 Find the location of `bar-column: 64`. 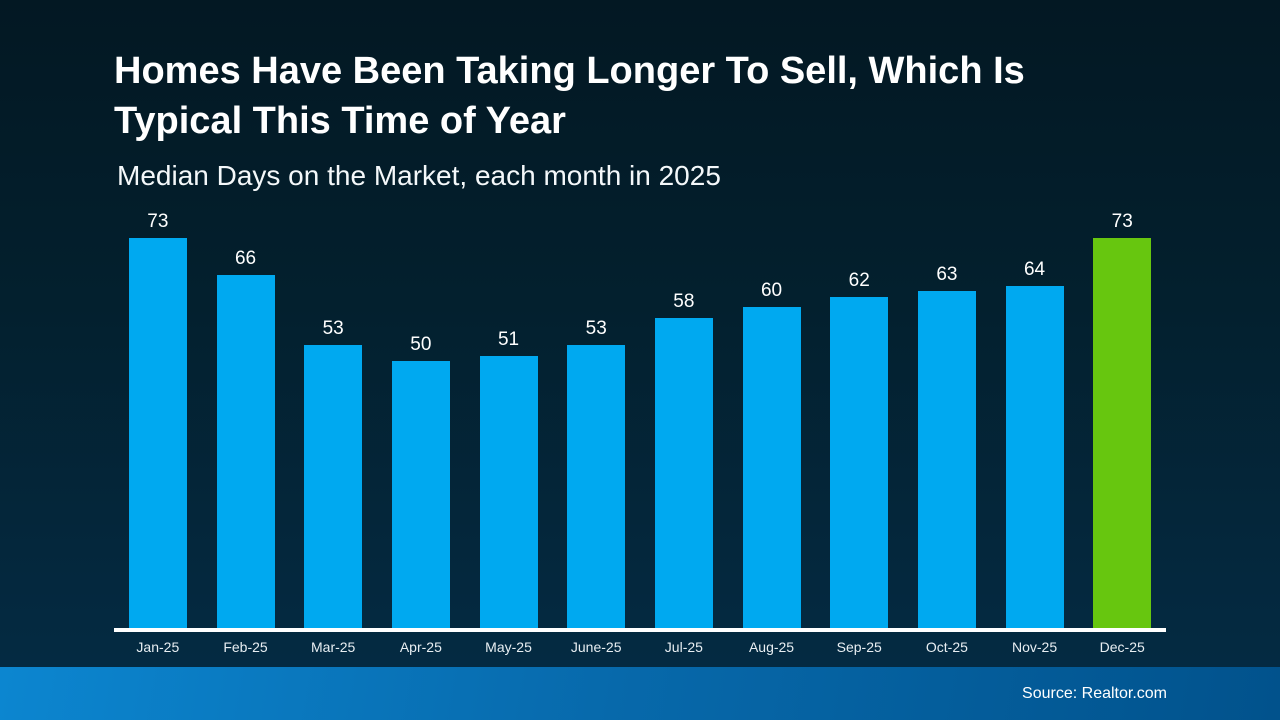

bar-column: 64 is located at coordinates (1035, 443).